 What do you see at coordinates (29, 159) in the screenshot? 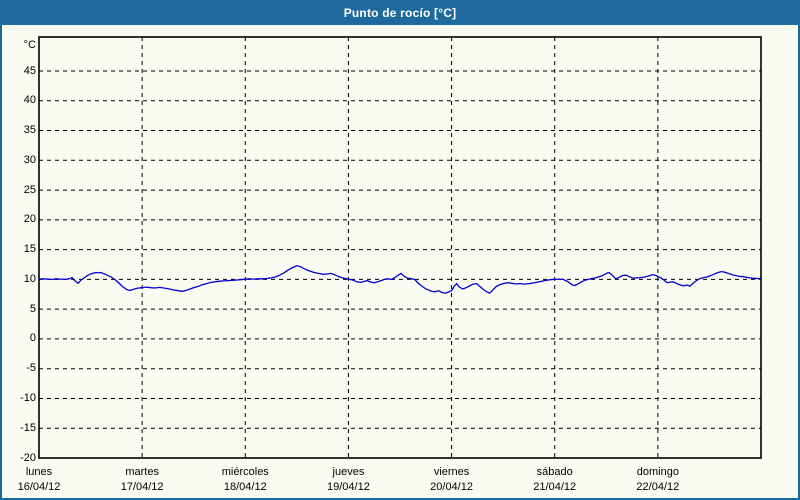
I see `y-tick-label-30: 30` at bounding box center [29, 159].